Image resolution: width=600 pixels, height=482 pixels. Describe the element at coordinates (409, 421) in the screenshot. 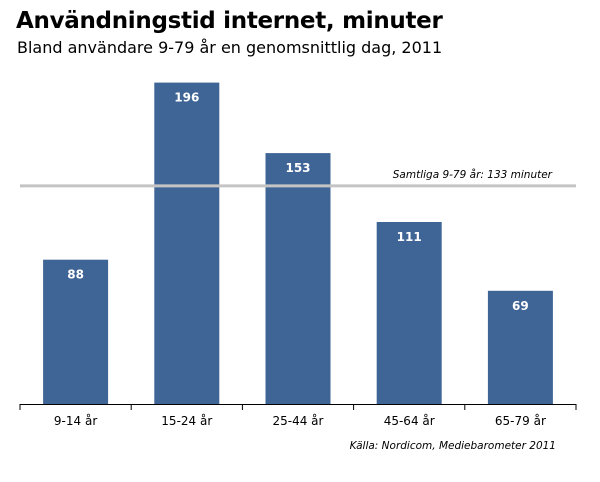

I see `x-tick-label-4: 45-64 år` at that location.